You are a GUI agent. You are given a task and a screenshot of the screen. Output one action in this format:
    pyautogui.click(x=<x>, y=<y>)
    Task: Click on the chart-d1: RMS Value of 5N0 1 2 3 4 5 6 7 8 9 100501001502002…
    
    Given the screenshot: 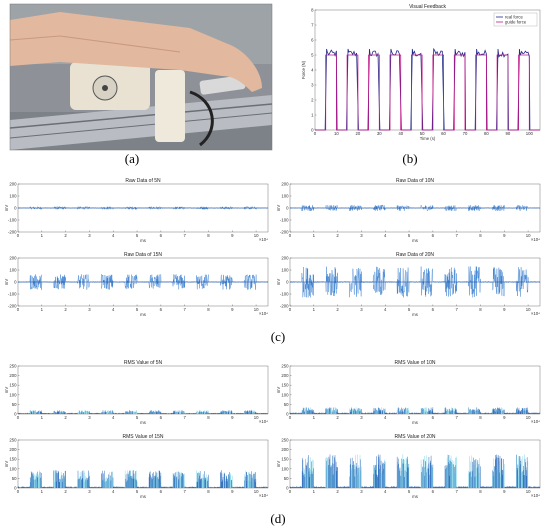 What is the action you would take?
    pyautogui.click(x=136, y=392)
    